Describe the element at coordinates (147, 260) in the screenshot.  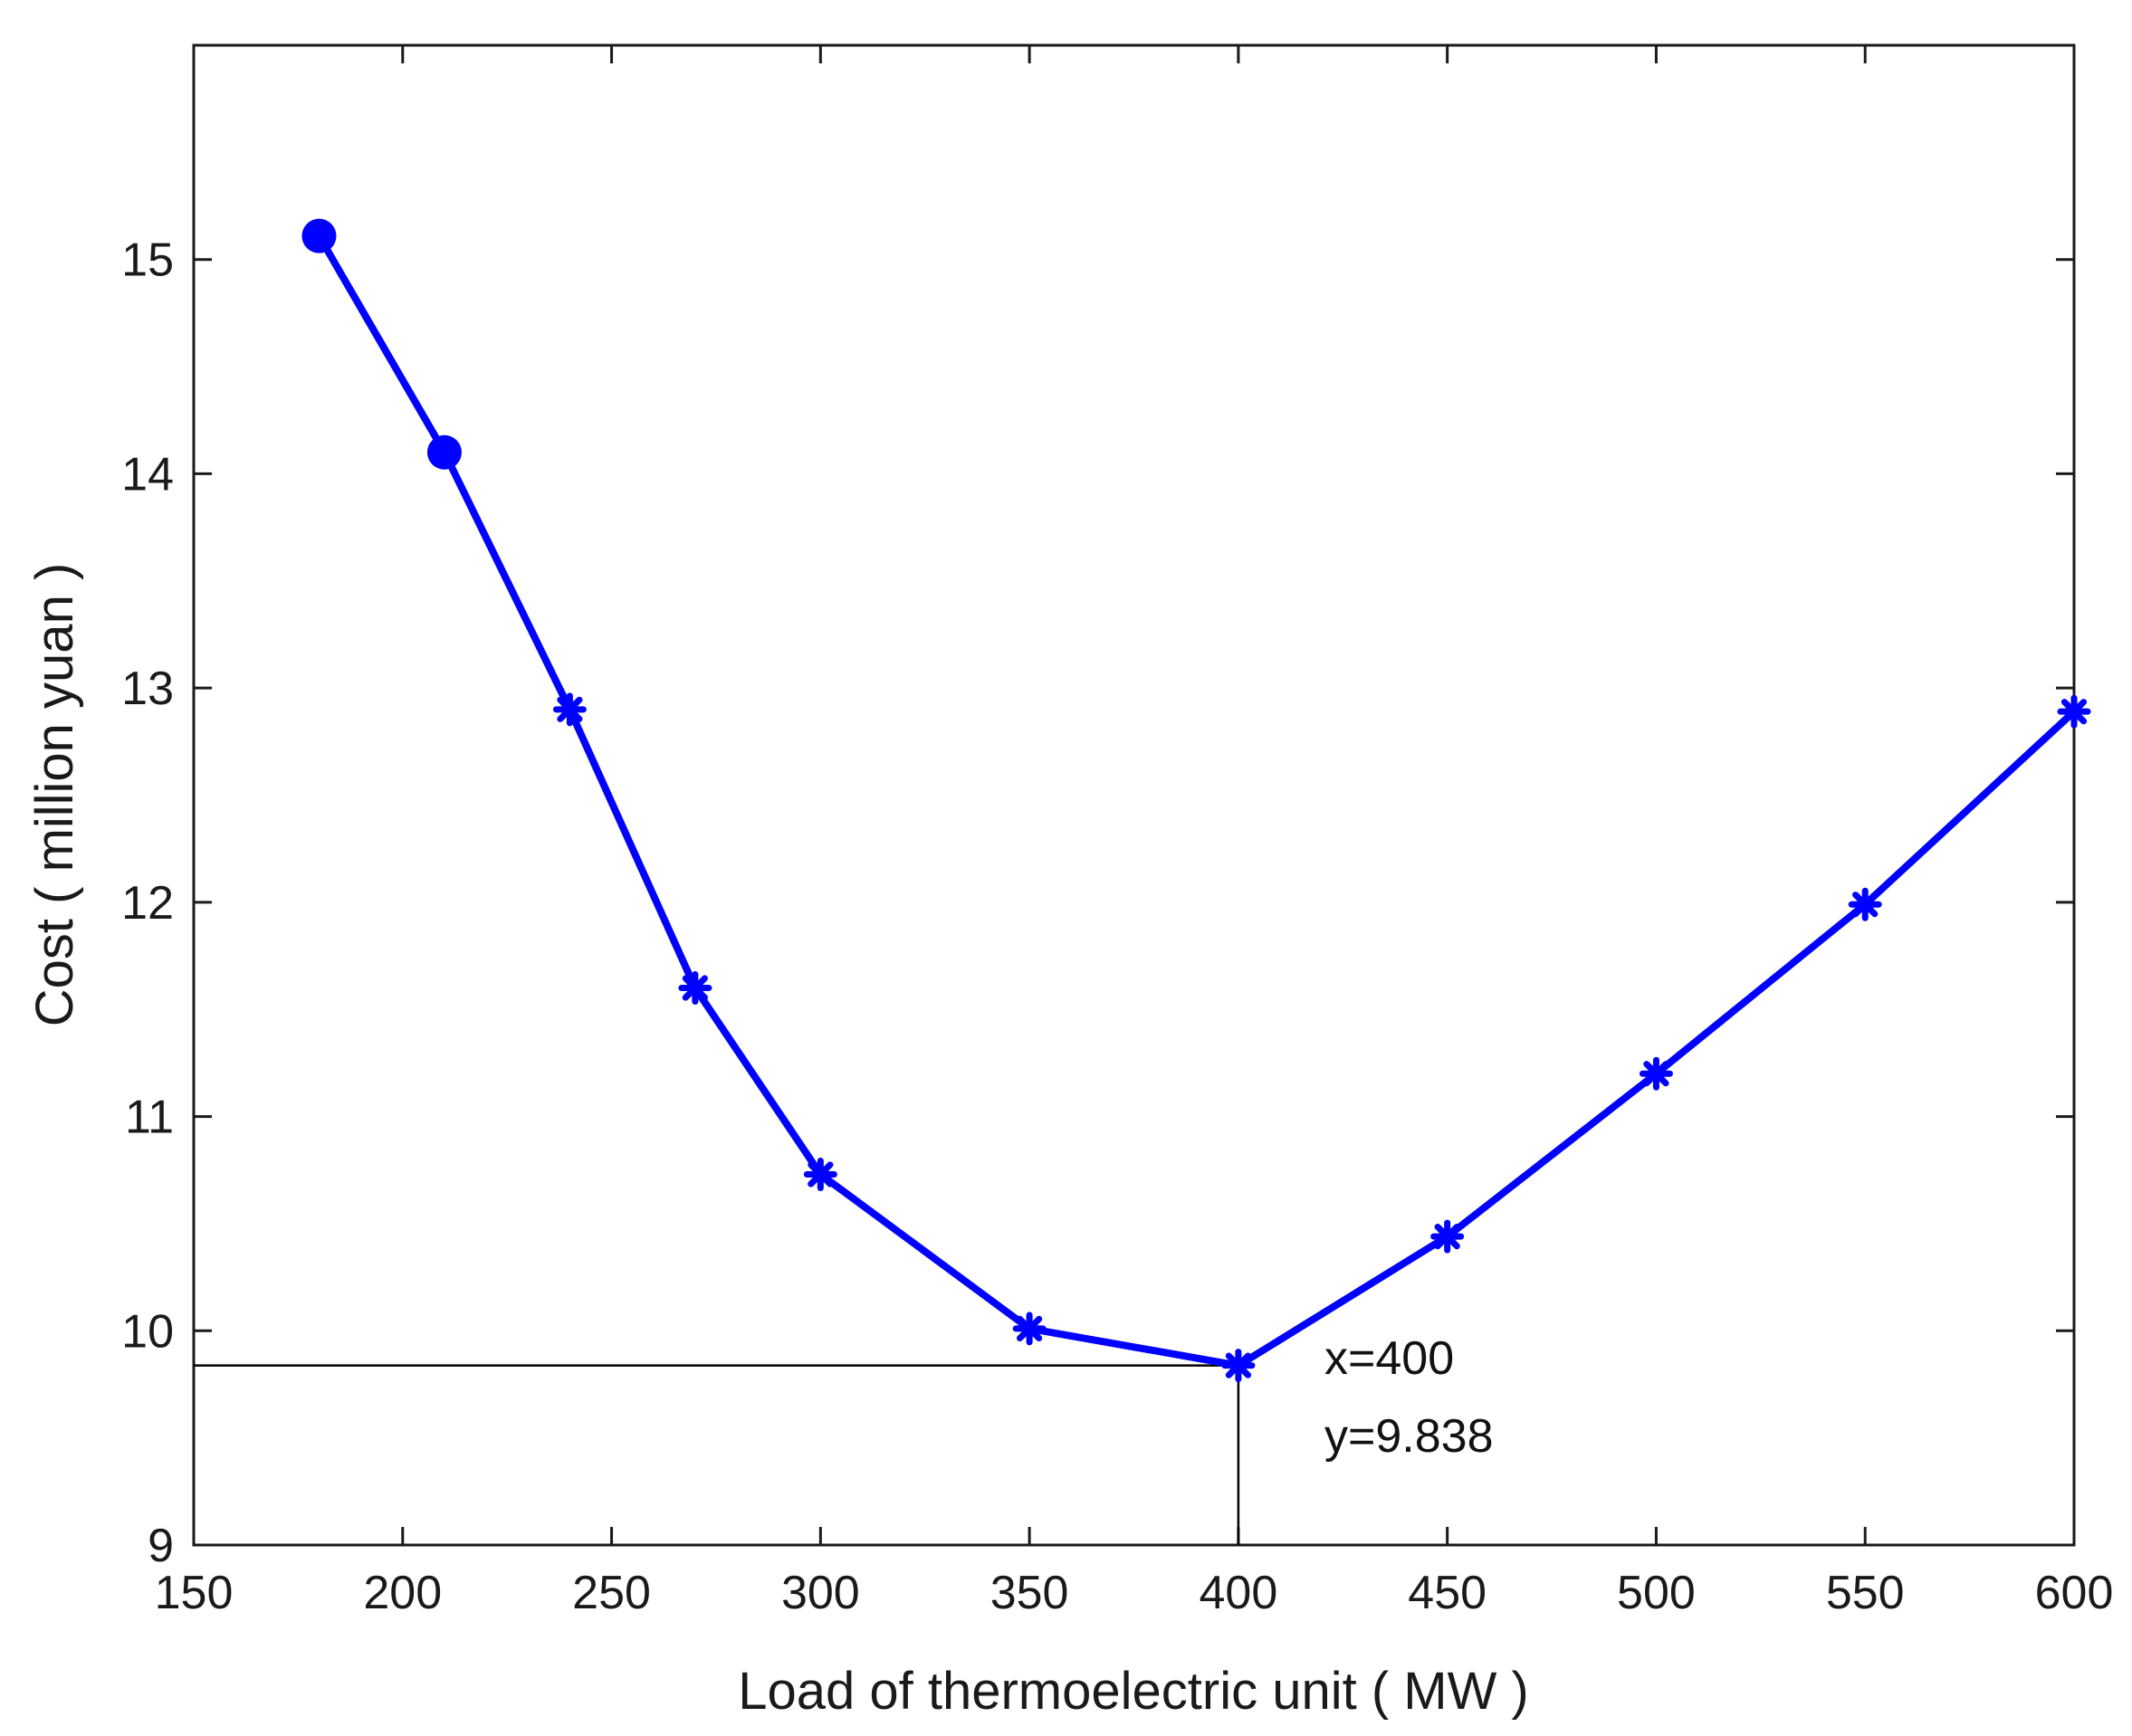
I see `y-tick-label: 15` at that location.